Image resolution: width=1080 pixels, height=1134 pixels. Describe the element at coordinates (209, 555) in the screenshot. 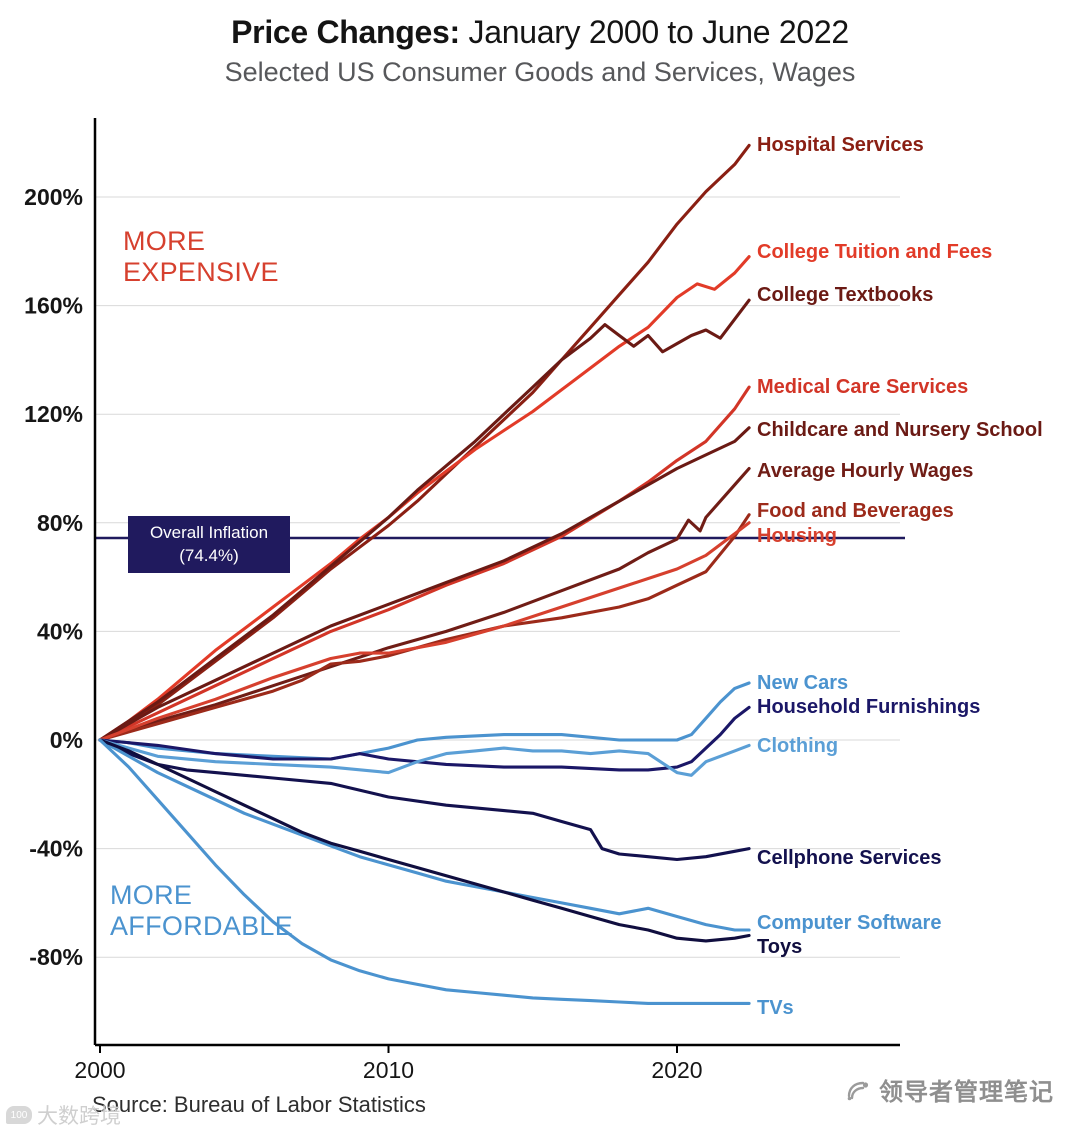

I see `overall-inflation-value: (74.4%)` at that location.